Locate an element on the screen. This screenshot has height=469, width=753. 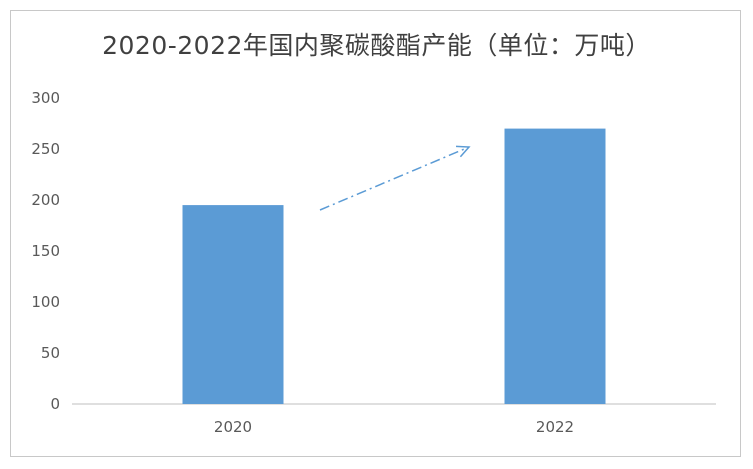
x-tick-label: 2022 is located at coordinates (555, 427).